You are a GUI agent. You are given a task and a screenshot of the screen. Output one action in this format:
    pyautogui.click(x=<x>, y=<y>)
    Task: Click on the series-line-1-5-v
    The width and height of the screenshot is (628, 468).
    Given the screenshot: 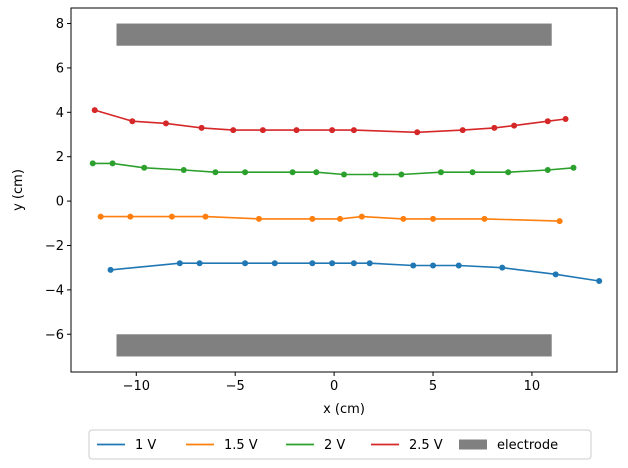 What is the action you would take?
    pyautogui.click(x=330, y=218)
    